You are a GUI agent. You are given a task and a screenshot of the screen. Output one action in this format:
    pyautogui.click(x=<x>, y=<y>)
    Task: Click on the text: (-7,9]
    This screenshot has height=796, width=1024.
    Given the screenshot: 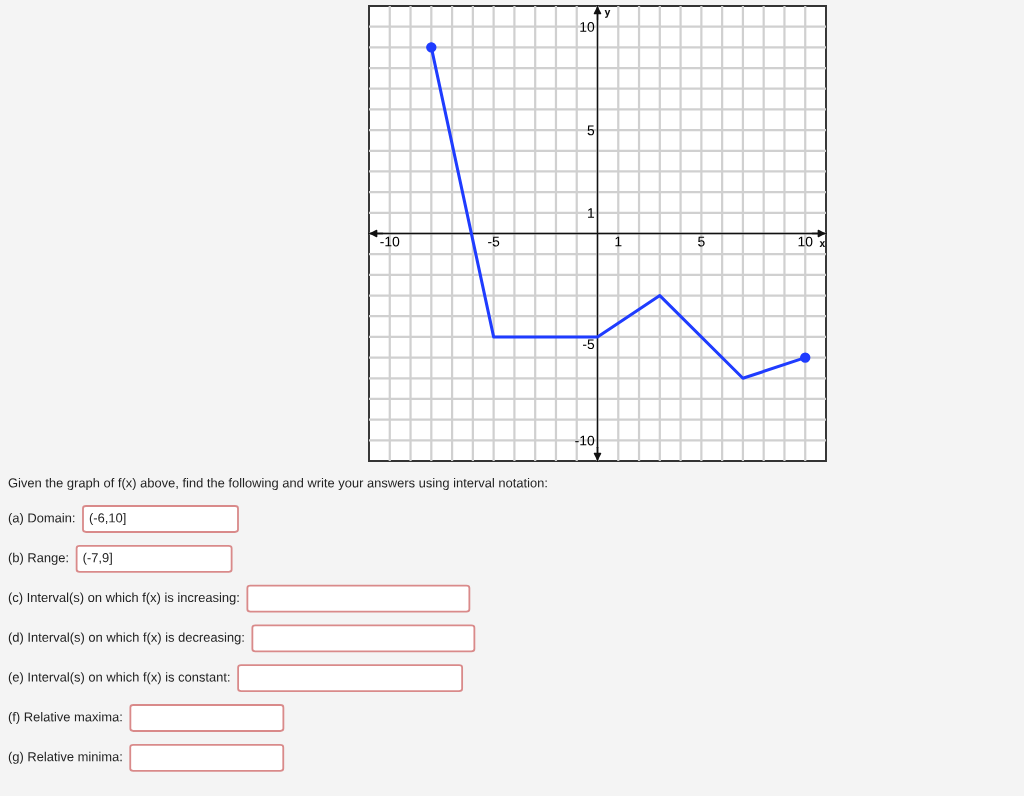 What is the action you would take?
    pyautogui.click(x=97, y=558)
    